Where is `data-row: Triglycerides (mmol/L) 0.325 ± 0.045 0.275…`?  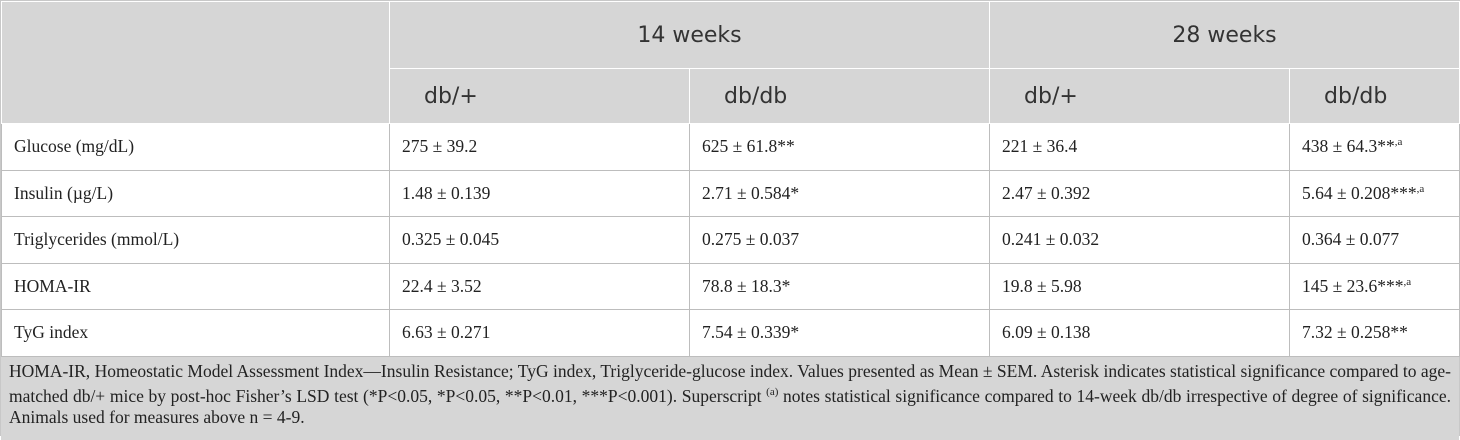 data-row: Triglycerides (mmol/L) 0.325 ± 0.045 0.275… is located at coordinates (730, 240).